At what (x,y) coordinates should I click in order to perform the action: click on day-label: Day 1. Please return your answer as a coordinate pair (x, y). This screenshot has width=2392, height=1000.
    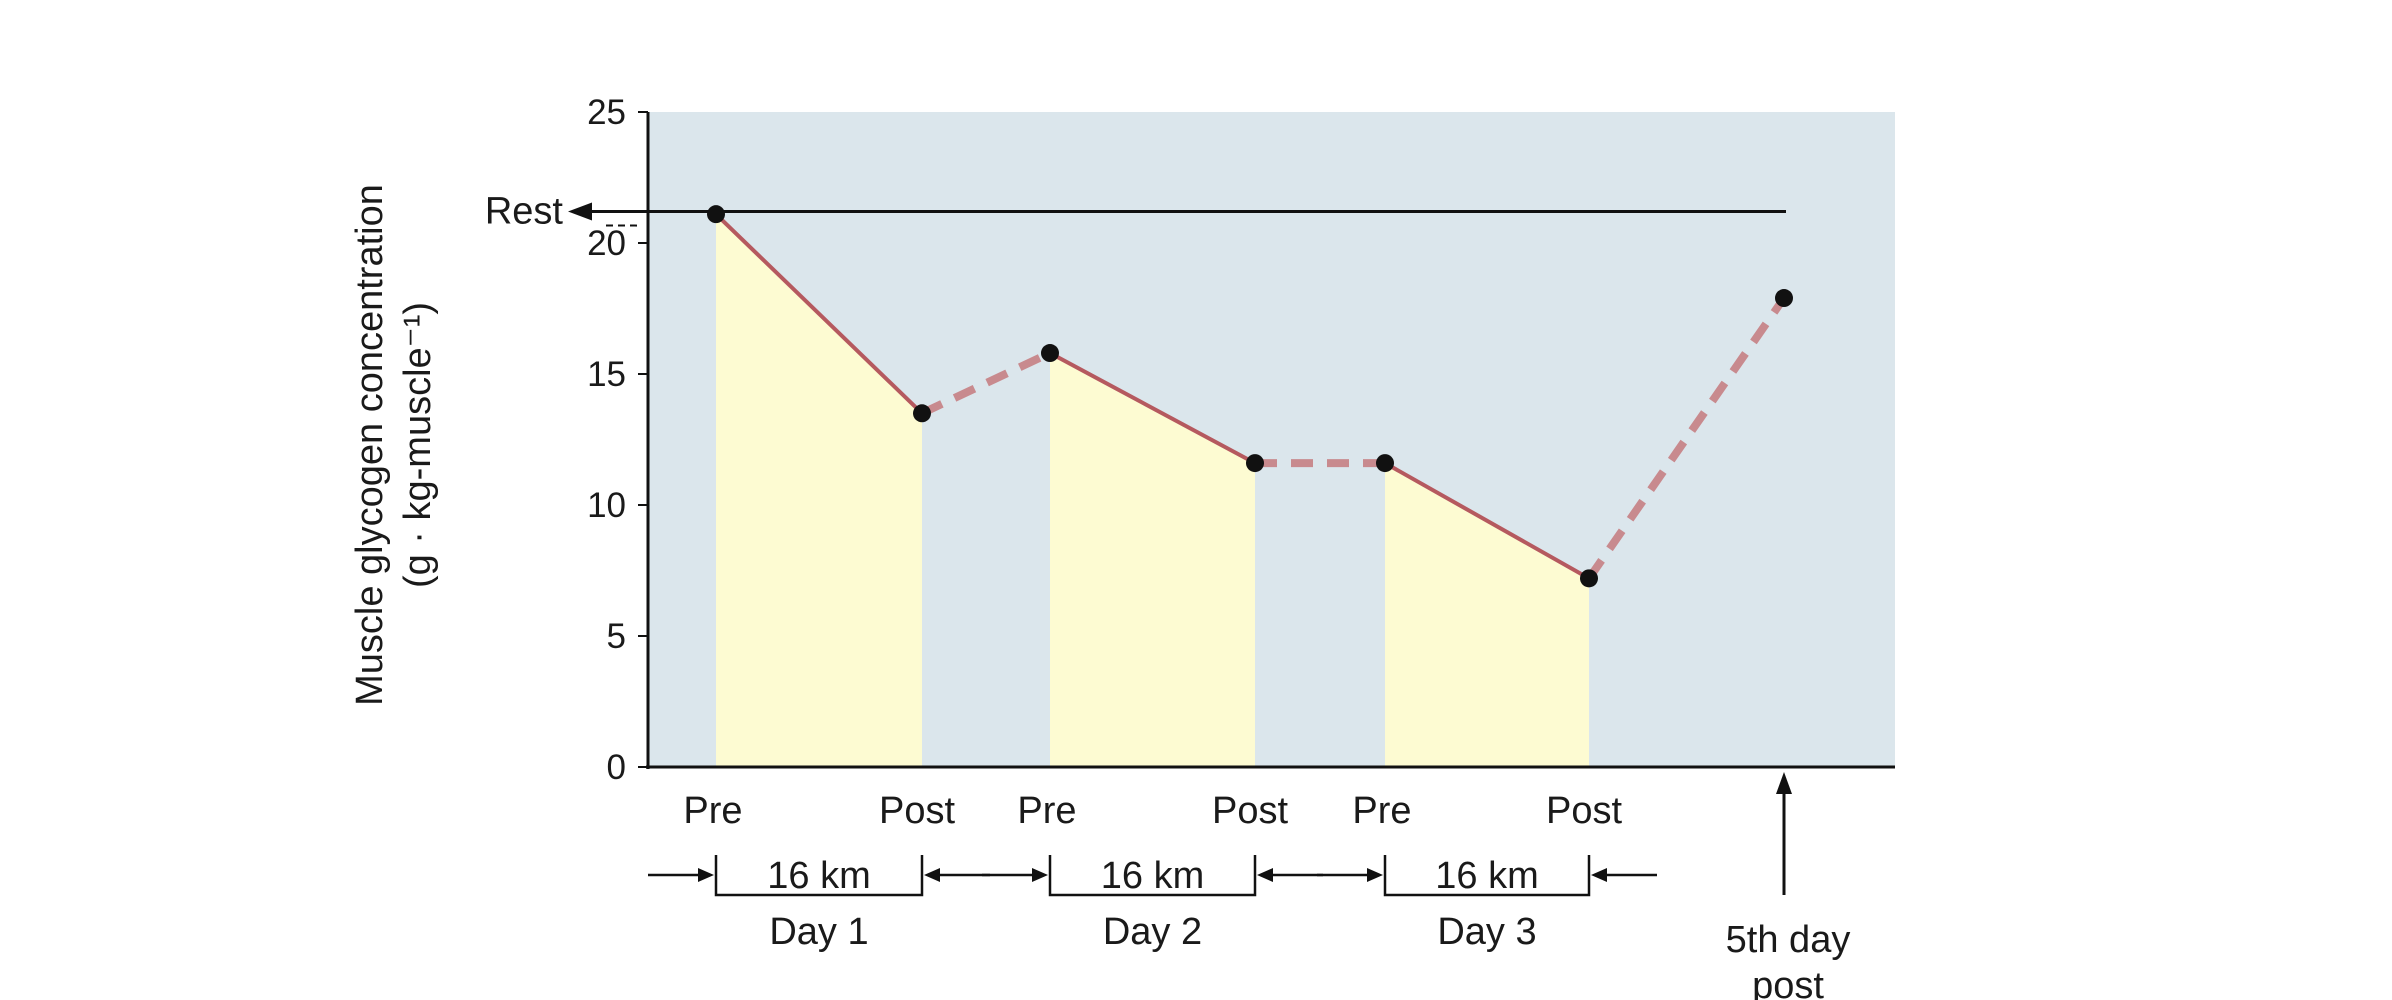
    Looking at the image, I should click on (818, 932).